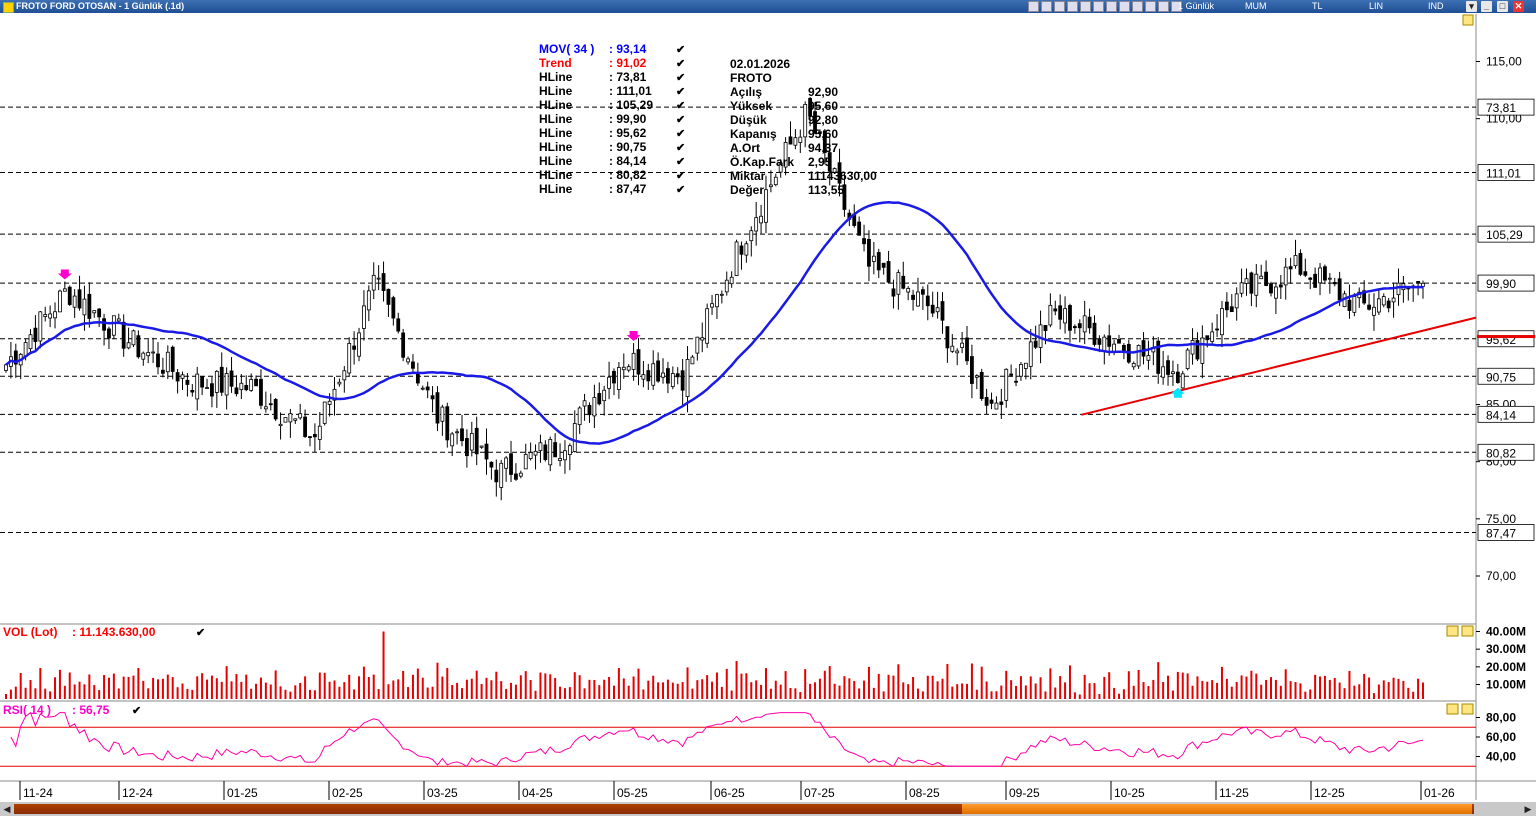 The width and height of the screenshot is (1536, 816). What do you see at coordinates (1436, 6) in the screenshot?
I see `indicator-selector: IND` at bounding box center [1436, 6].